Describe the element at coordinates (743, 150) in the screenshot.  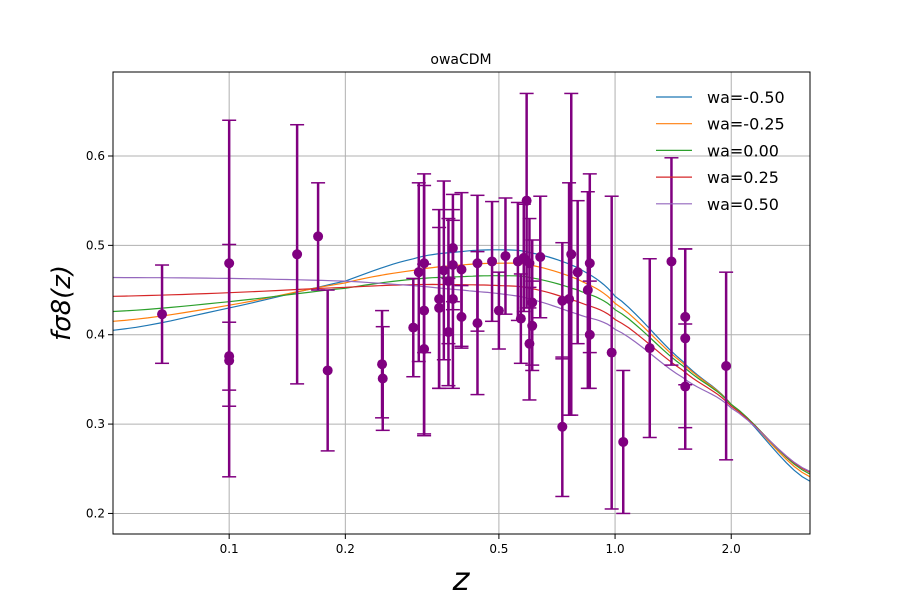
I see `legend-label: wa=0.00` at that location.